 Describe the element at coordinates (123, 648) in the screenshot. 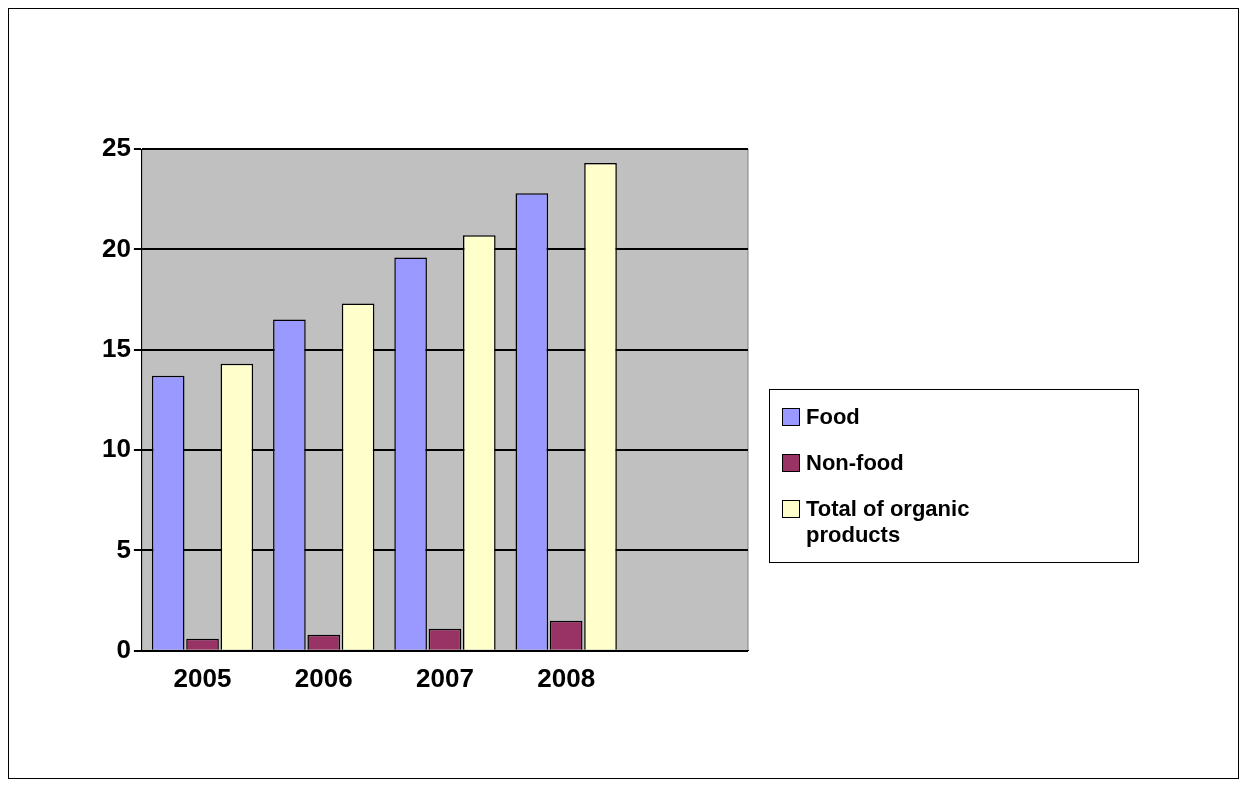

I see `y-tick-label: 0` at that location.